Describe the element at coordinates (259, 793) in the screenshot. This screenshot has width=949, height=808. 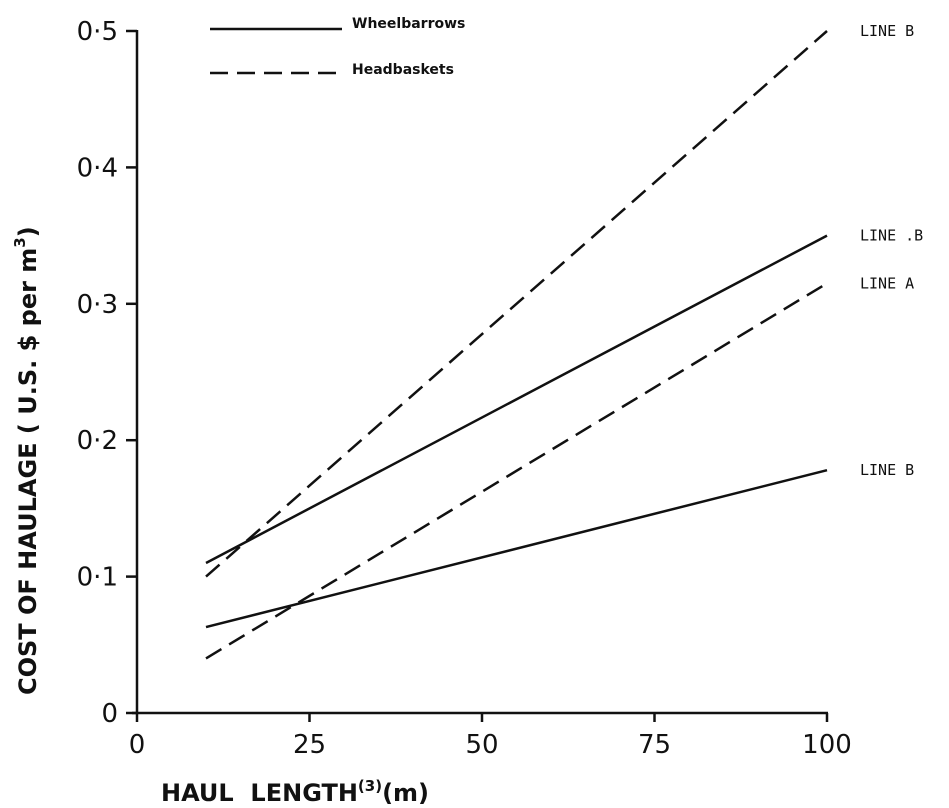
I see `x-axis-title-main: HAUL LENGTH` at that location.